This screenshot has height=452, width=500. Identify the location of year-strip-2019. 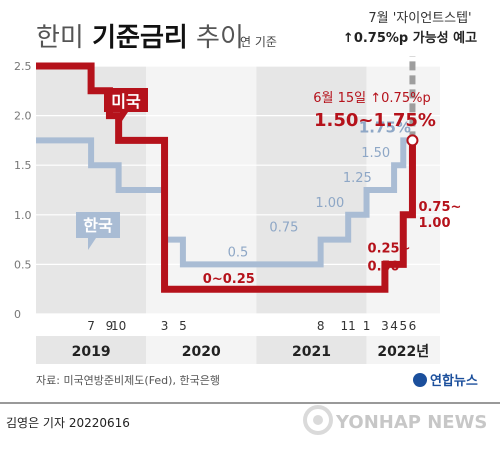
(91, 350).